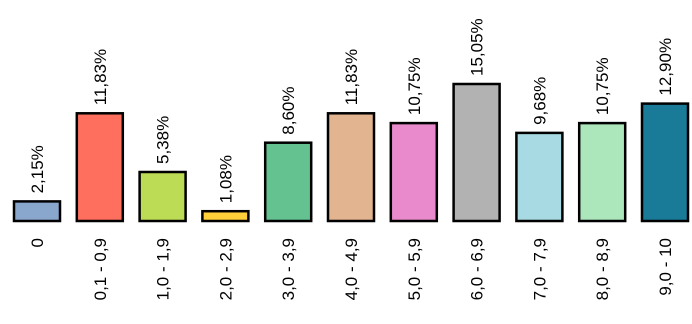  I want to click on value-label-3: 1,08%, so click(225, 179).